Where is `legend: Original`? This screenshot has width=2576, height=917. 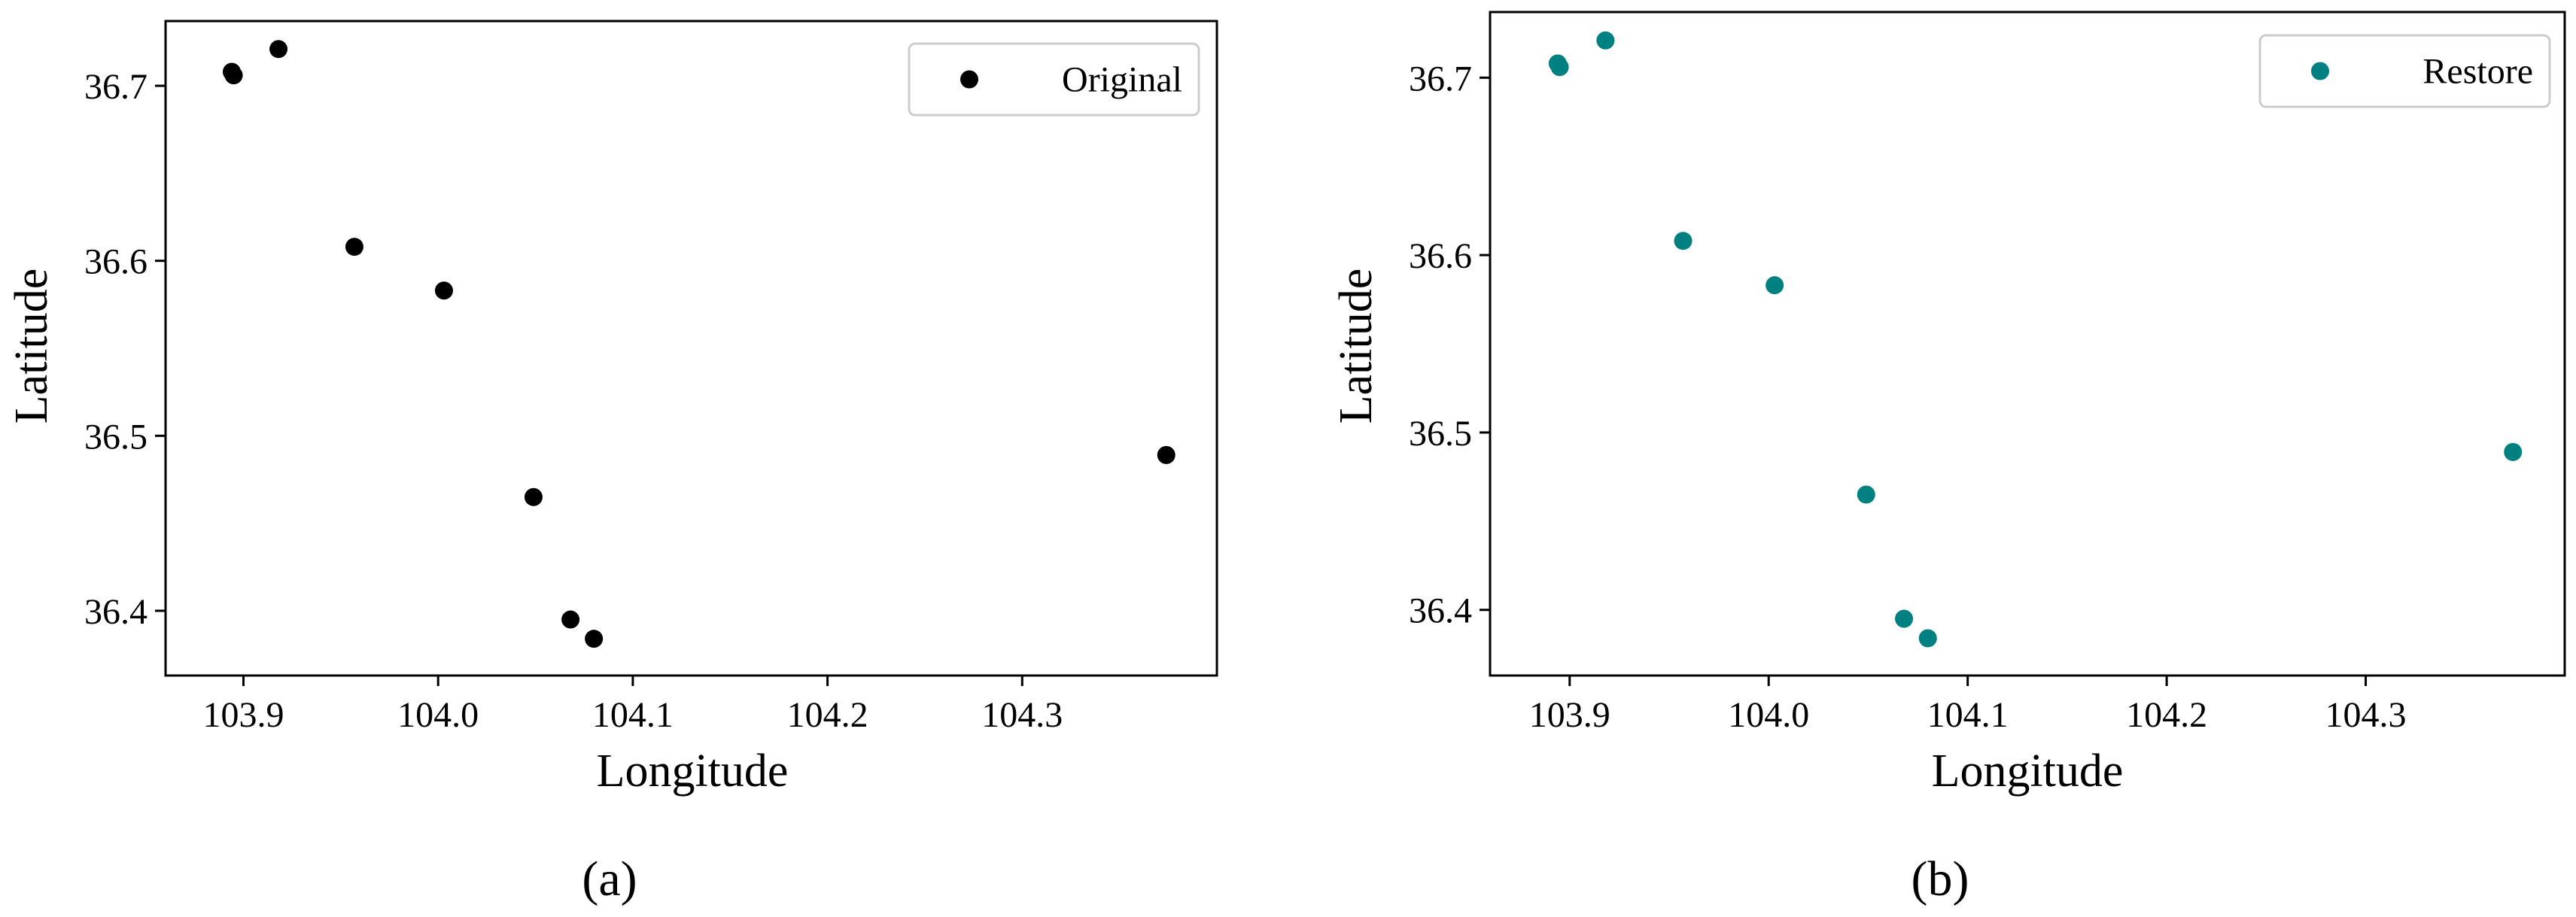 legend: Original is located at coordinates (1054, 79).